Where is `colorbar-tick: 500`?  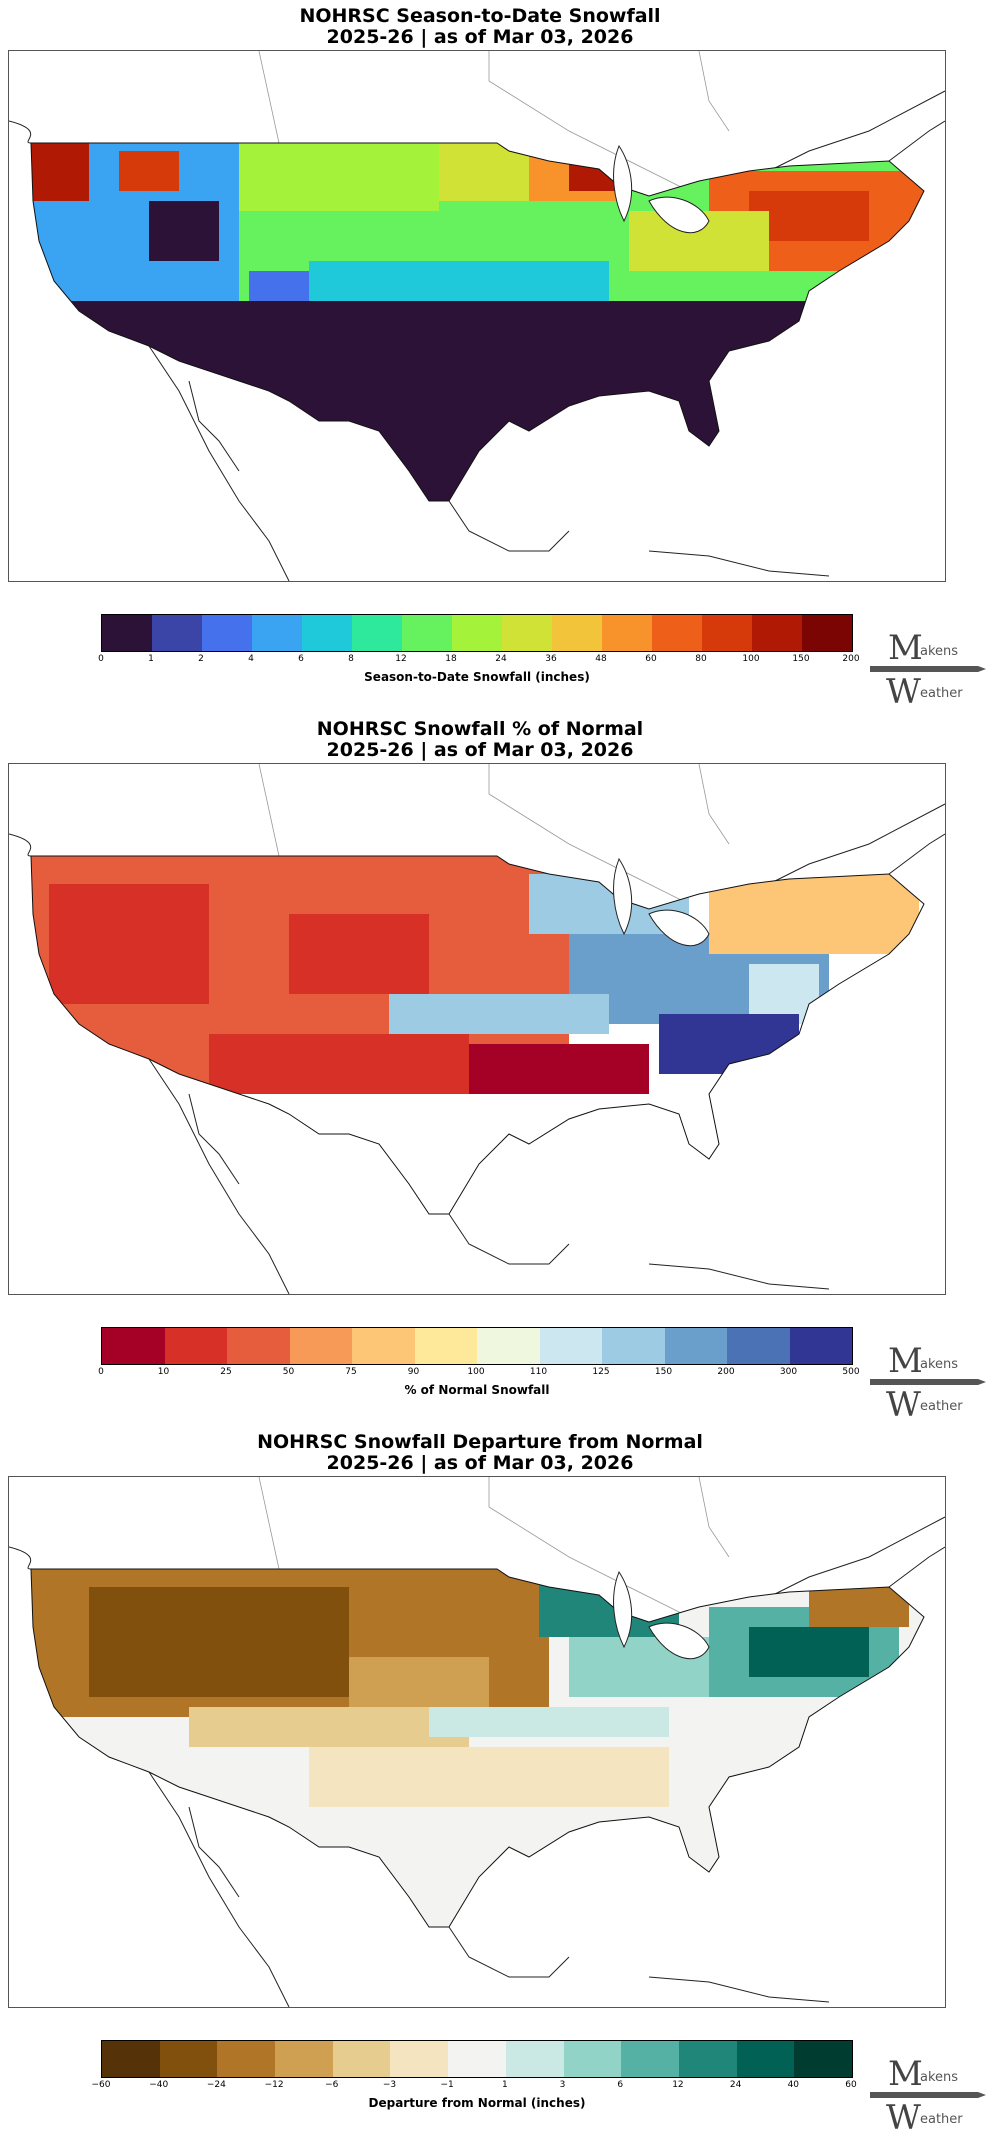 colorbar-tick: 500 is located at coordinates (851, 1372).